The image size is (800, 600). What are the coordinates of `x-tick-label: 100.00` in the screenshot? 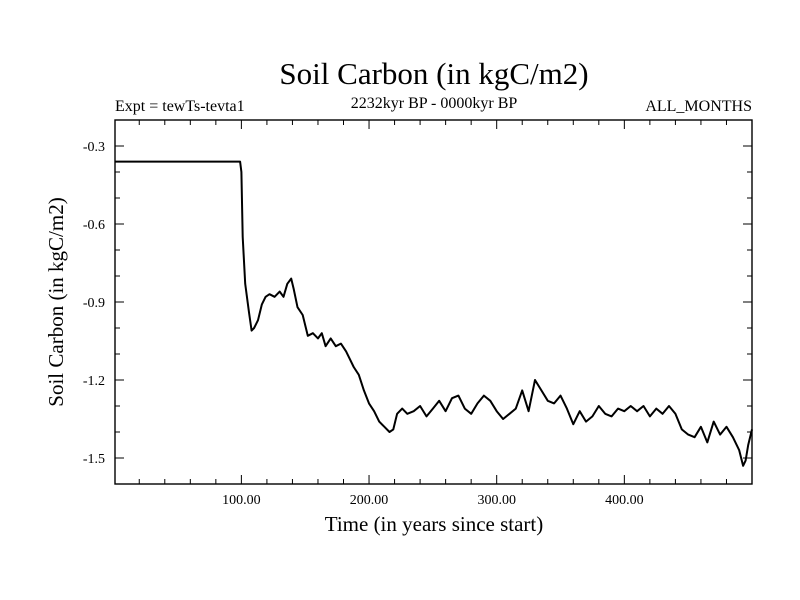 It's located at (241, 500).